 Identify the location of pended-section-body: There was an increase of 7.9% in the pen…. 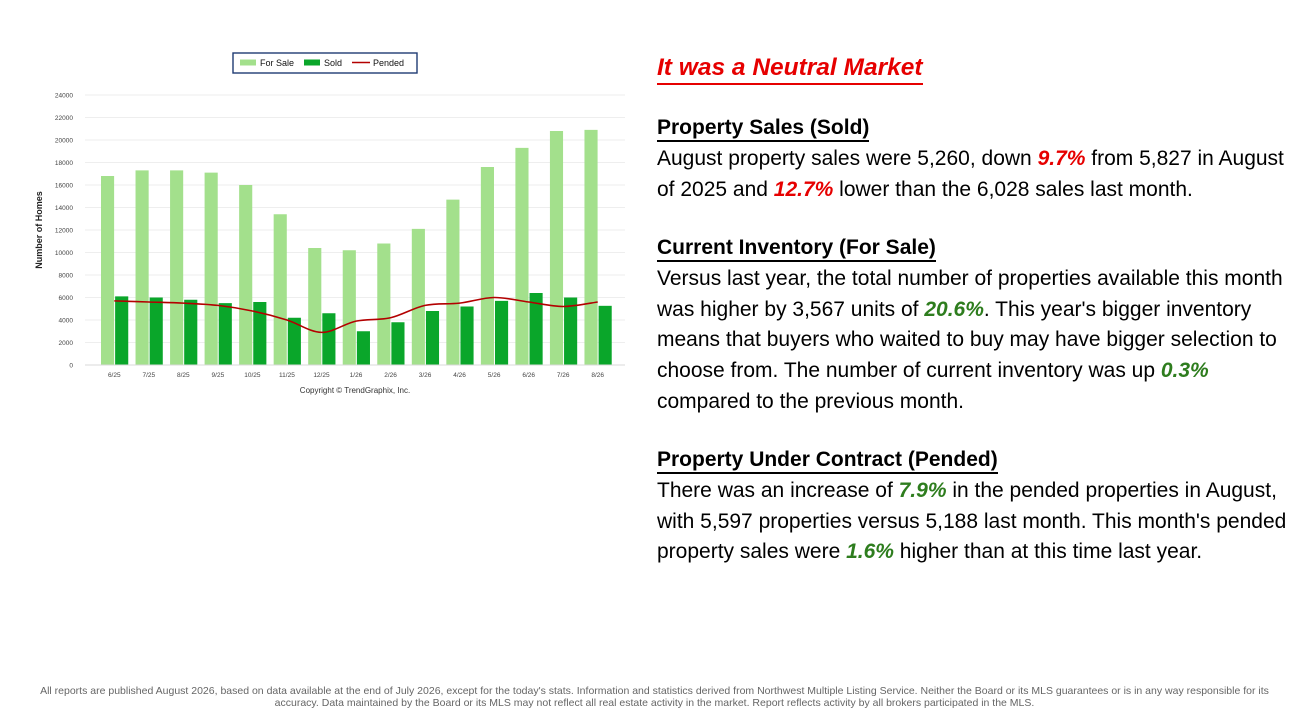
(972, 522).